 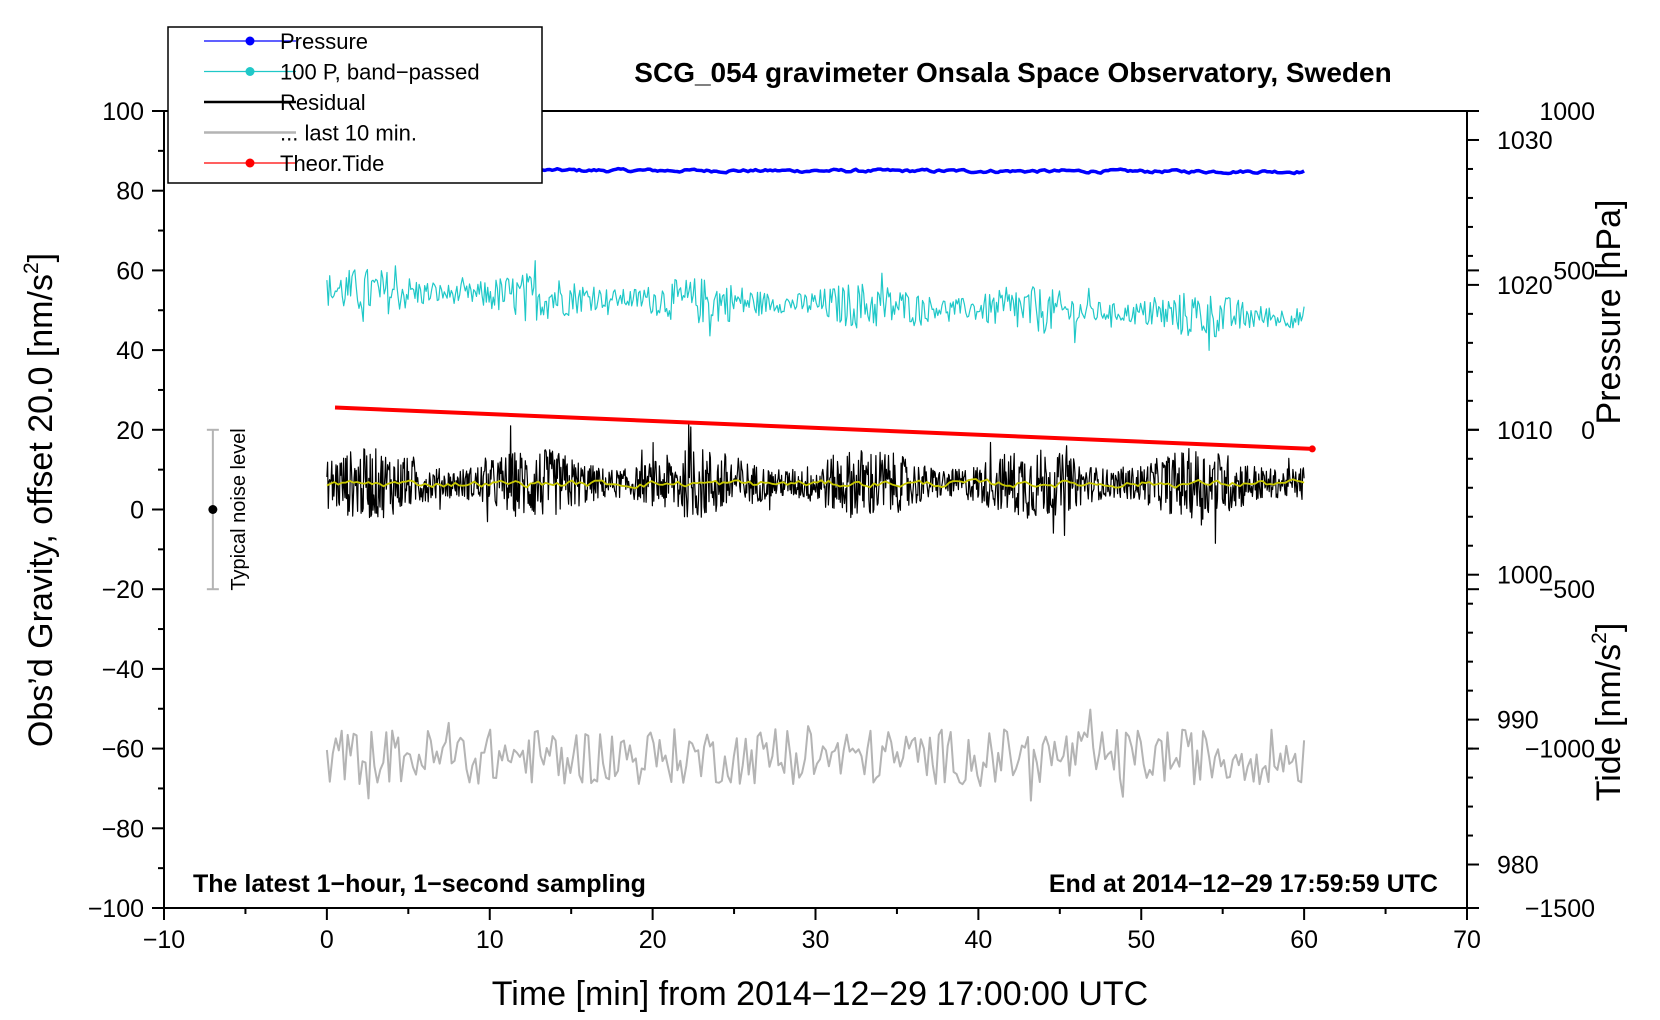 I want to click on tide-axis-label: Tide [nm/s2], so click(x=1608, y=712).